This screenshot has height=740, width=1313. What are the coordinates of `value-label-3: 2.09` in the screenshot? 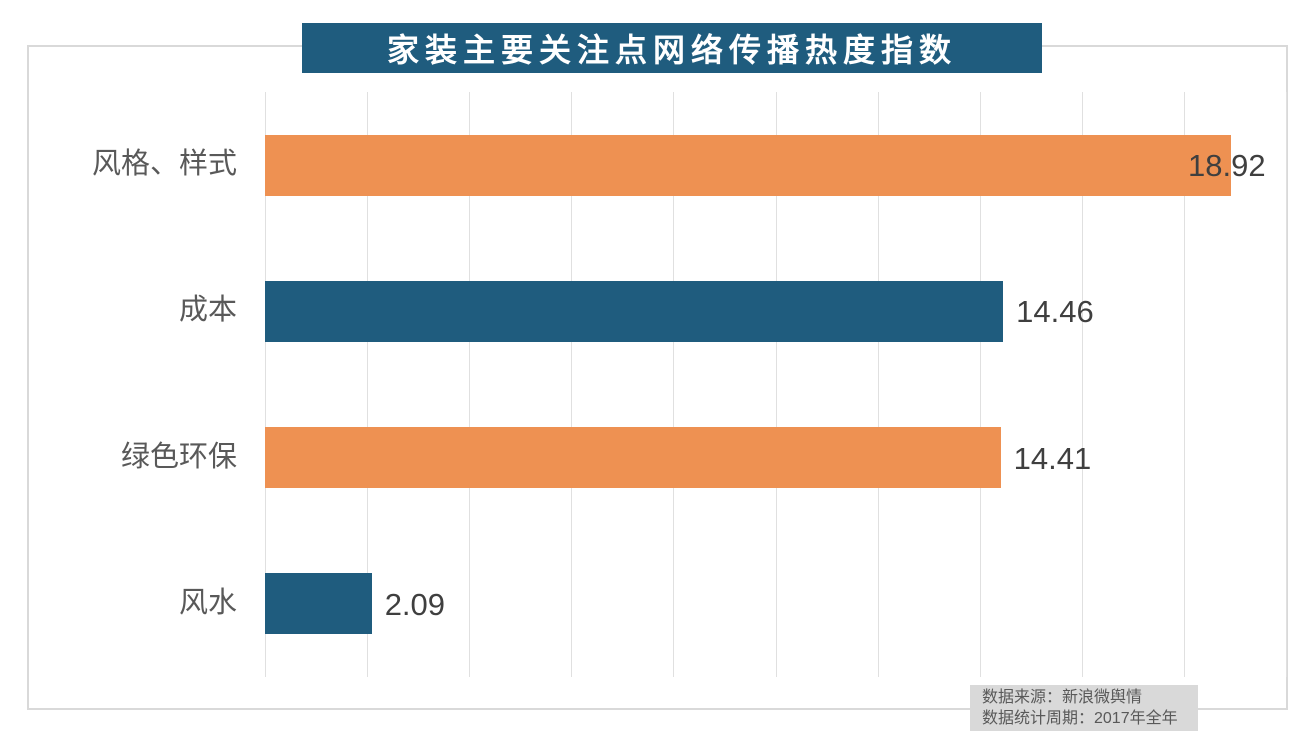 It's located at (415, 604).